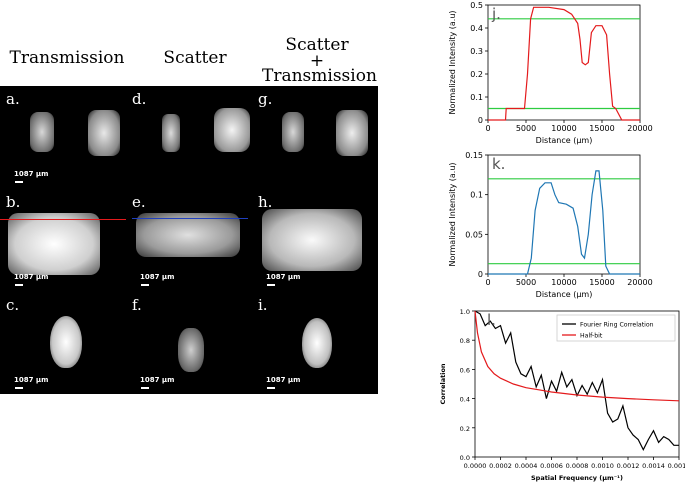  Describe the element at coordinates (13, 305) in the screenshot. I see `panel-label-c: c.` at that location.